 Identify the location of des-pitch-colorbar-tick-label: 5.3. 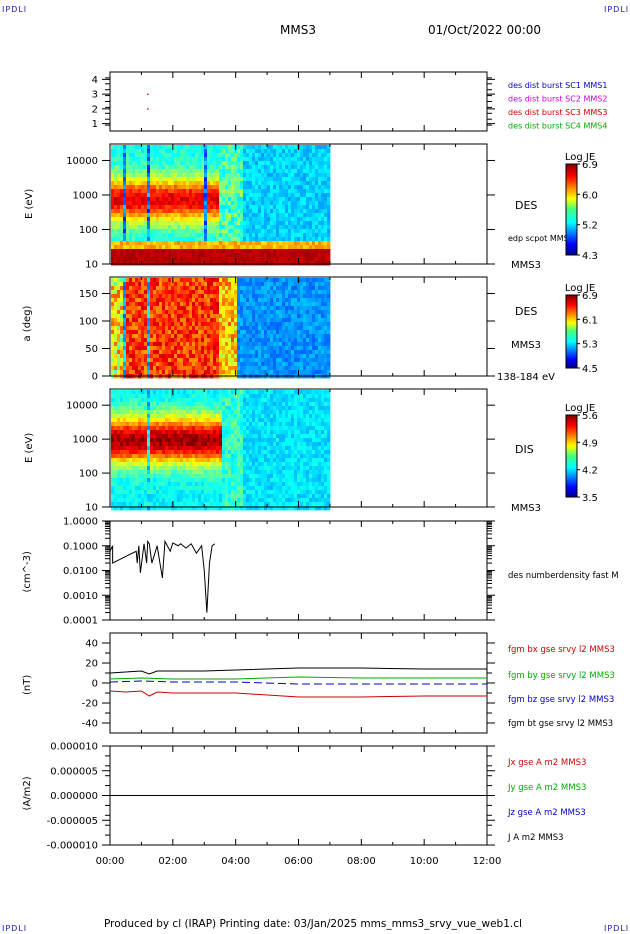
(590, 345).